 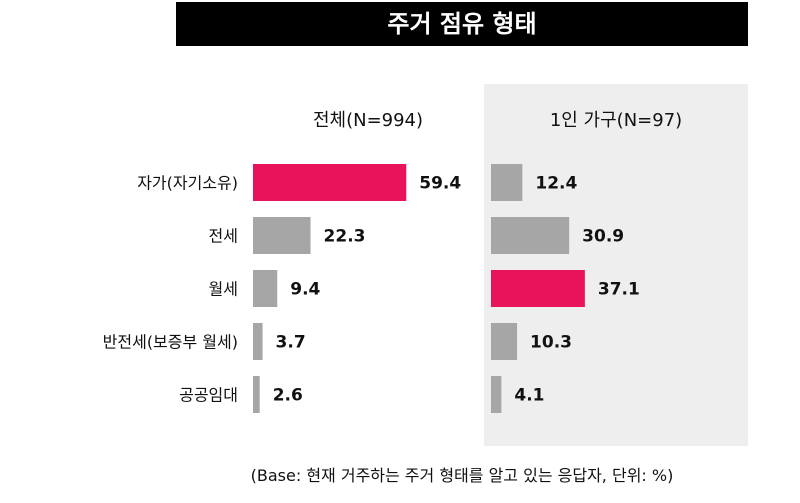 What do you see at coordinates (619, 290) in the screenshot?
I see `value-label: 37.1` at bounding box center [619, 290].